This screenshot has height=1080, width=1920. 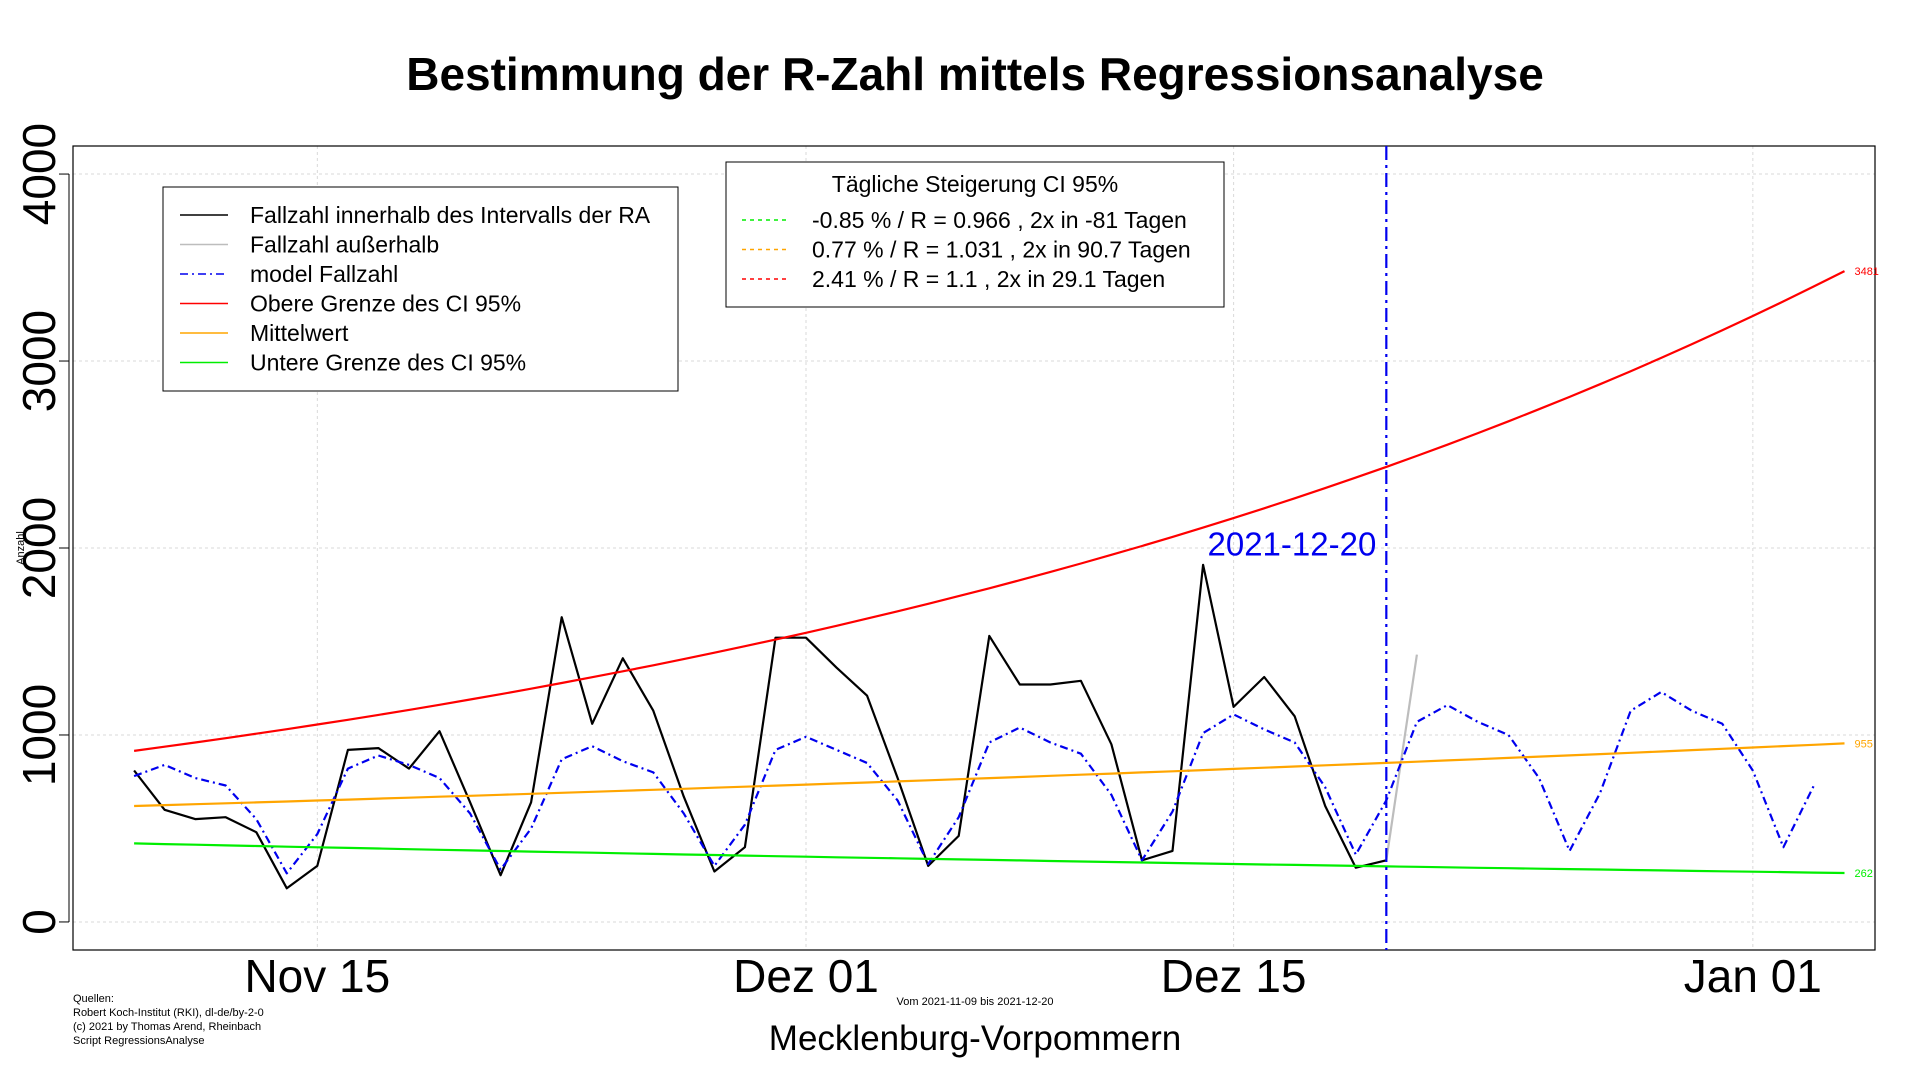 What do you see at coordinates (1863, 744) in the screenshot?
I see `end-label: 955` at bounding box center [1863, 744].